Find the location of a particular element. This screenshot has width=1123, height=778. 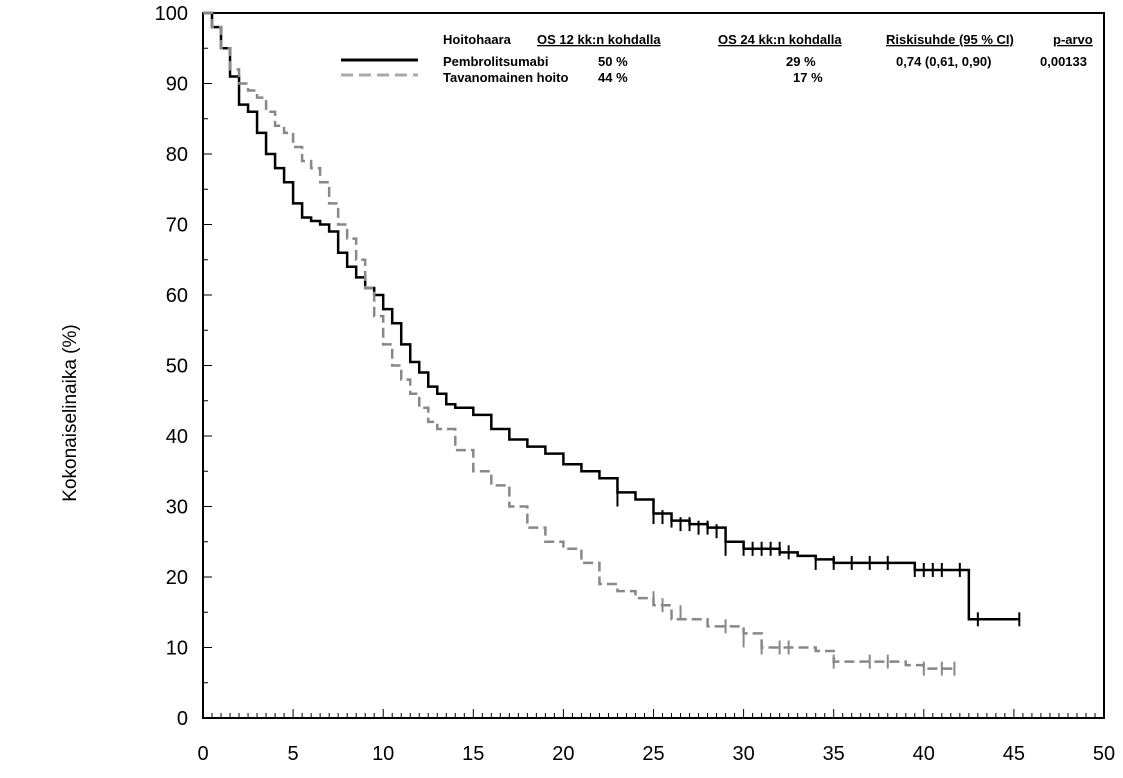

y-tick-label: 60 is located at coordinates (177, 296).